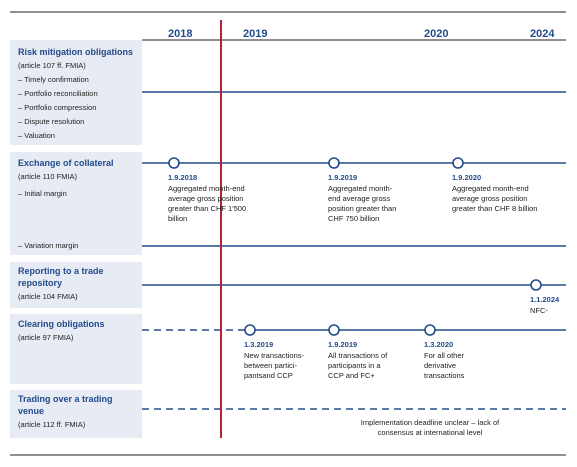  What do you see at coordinates (36, 135) in the screenshot?
I see `risk-item: – Valuation` at bounding box center [36, 135].